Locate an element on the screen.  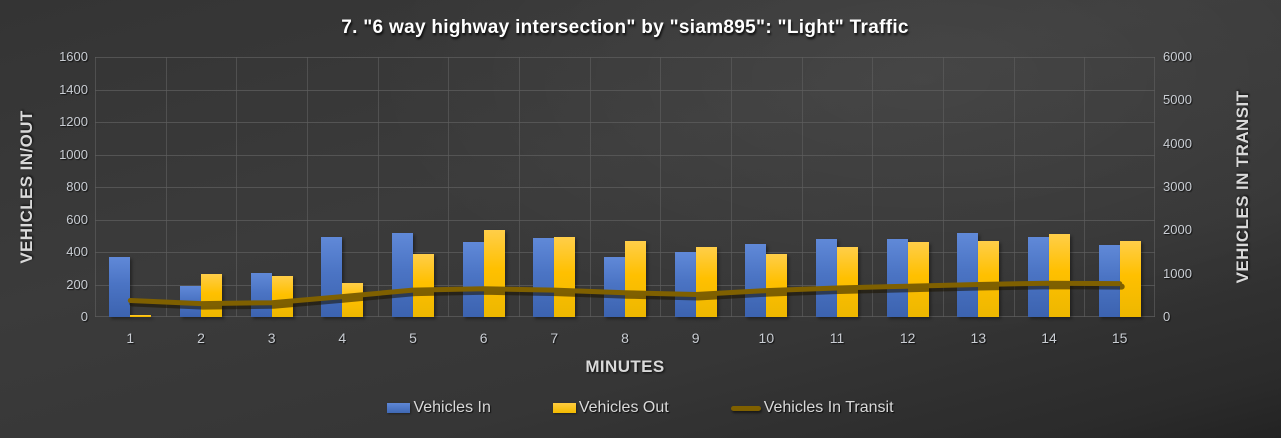
transit-line-shadow is located at coordinates (627, 296).